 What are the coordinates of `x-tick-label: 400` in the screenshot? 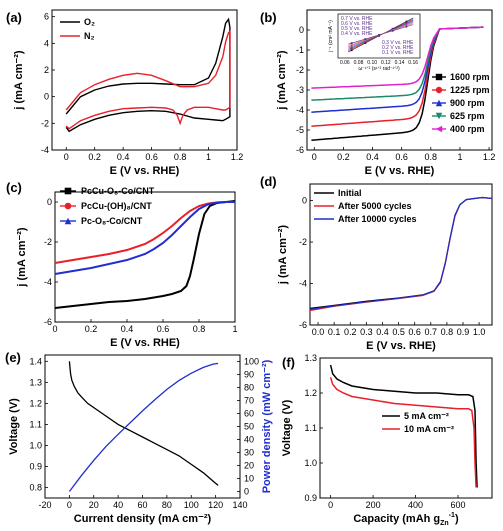 It's located at (415, 505).